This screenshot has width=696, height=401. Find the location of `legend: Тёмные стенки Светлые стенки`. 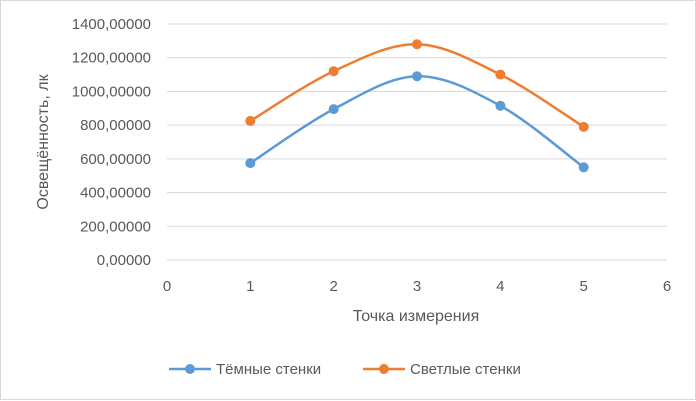

legend: Тёмные стенки Светлые стенки is located at coordinates (345, 369).